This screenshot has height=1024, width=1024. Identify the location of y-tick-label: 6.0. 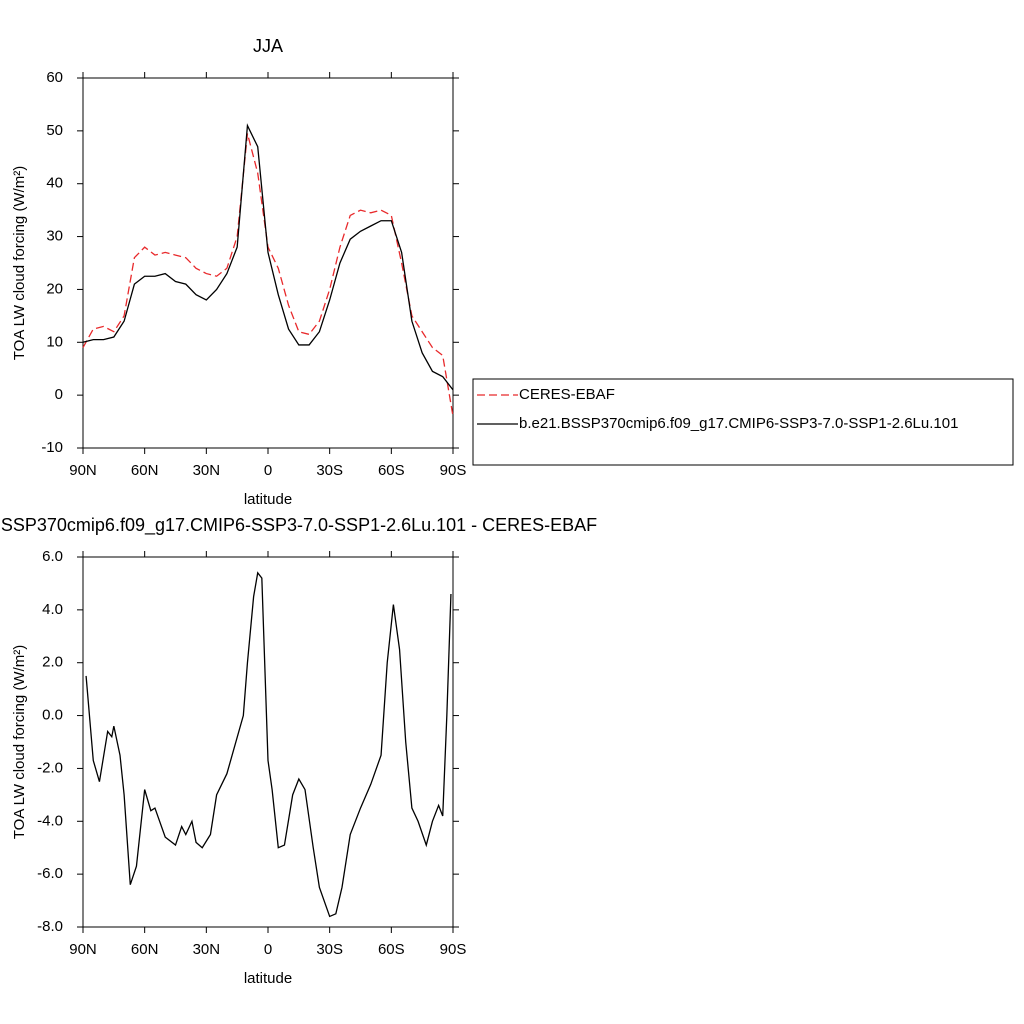
(52, 556).